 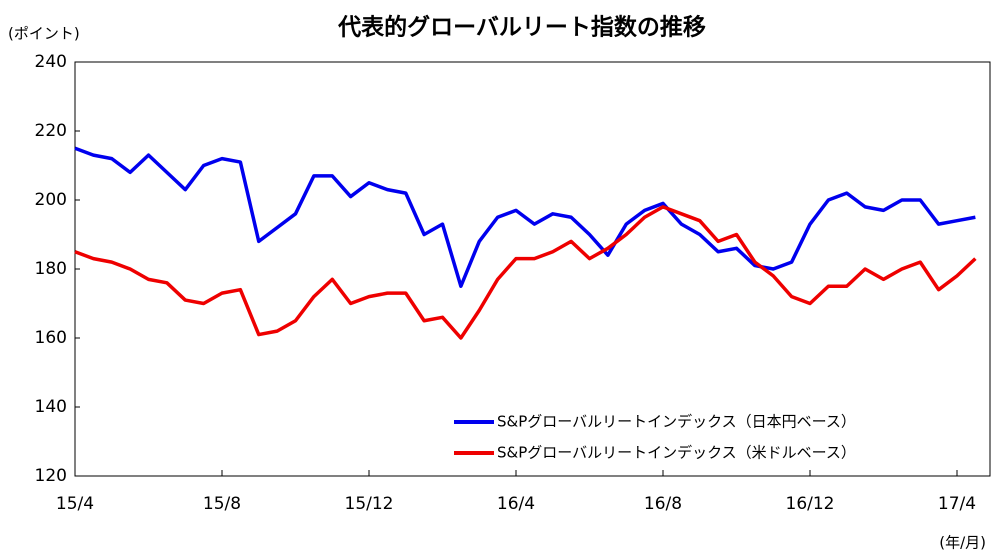 What do you see at coordinates (663, 504) in the screenshot?
I see `x-tick-label: 16/8` at bounding box center [663, 504].